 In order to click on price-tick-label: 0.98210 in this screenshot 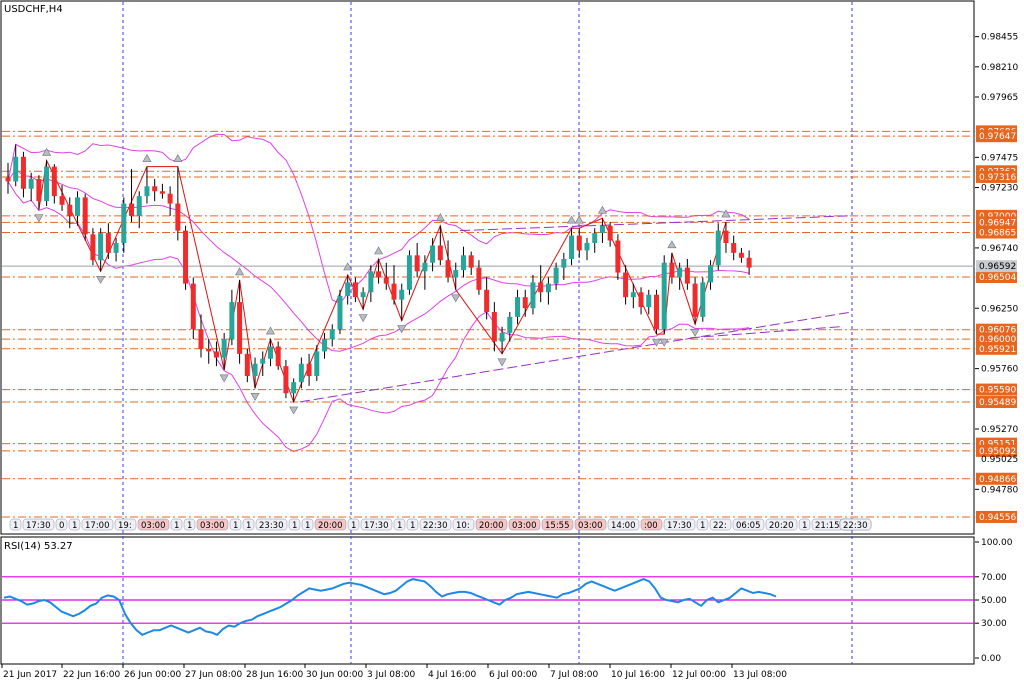, I will do `click(999, 68)`.